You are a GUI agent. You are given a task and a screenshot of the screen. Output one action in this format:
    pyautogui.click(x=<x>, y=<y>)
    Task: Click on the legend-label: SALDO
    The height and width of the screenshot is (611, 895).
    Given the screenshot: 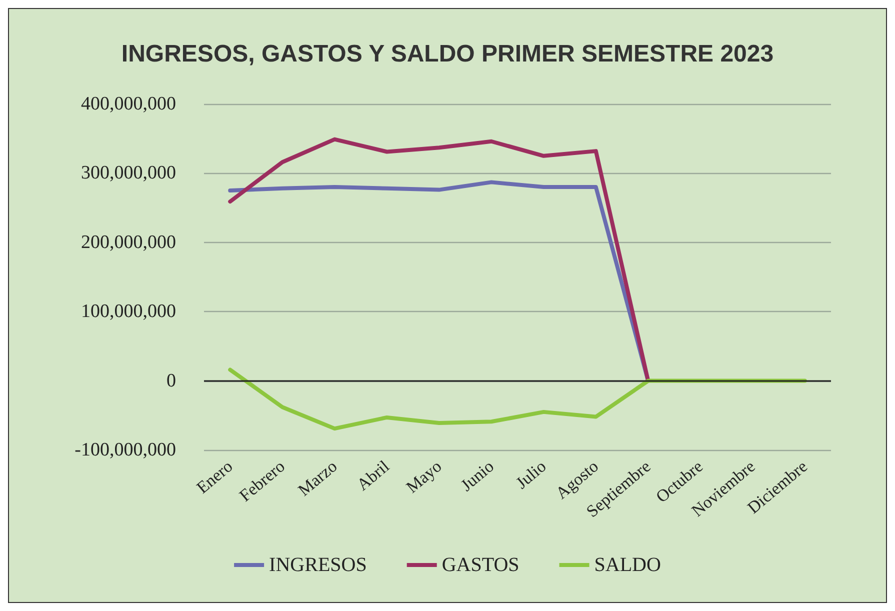 What is the action you would take?
    pyautogui.click(x=627, y=565)
    